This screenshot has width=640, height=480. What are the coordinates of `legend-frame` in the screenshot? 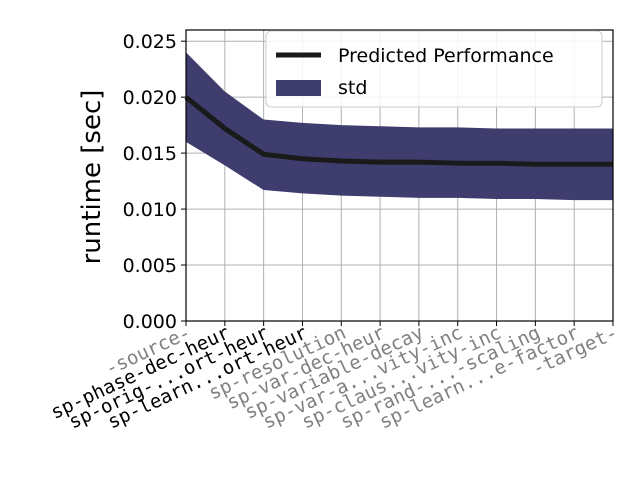 It's located at (434, 69).